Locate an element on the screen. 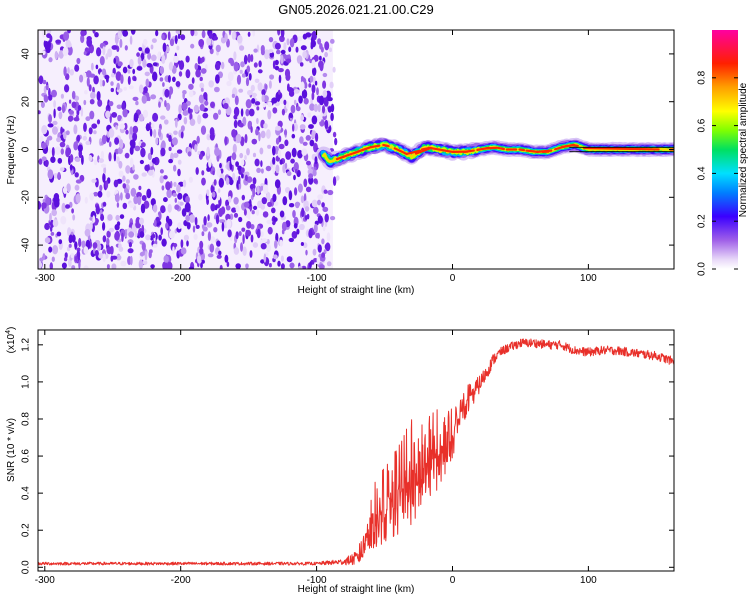 This screenshot has width=750, height=600. x-tick-label: -300 is located at coordinates (45, 278).